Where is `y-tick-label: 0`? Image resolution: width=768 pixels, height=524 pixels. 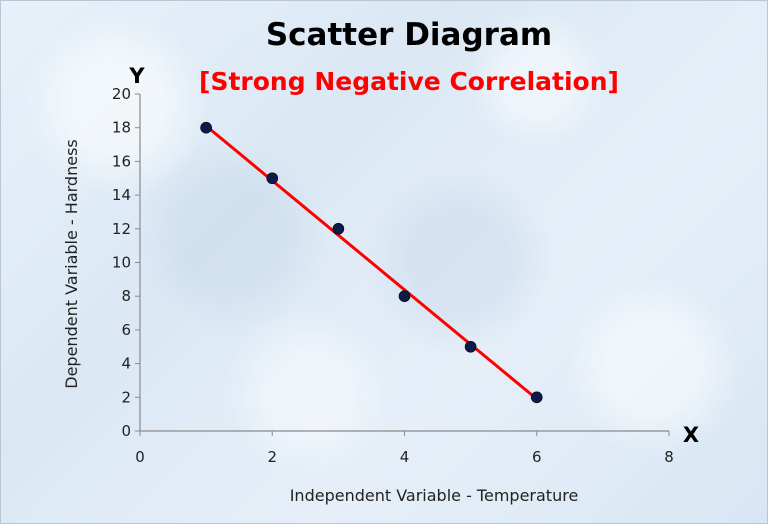 y-tick-label: 0 is located at coordinates (126, 431).